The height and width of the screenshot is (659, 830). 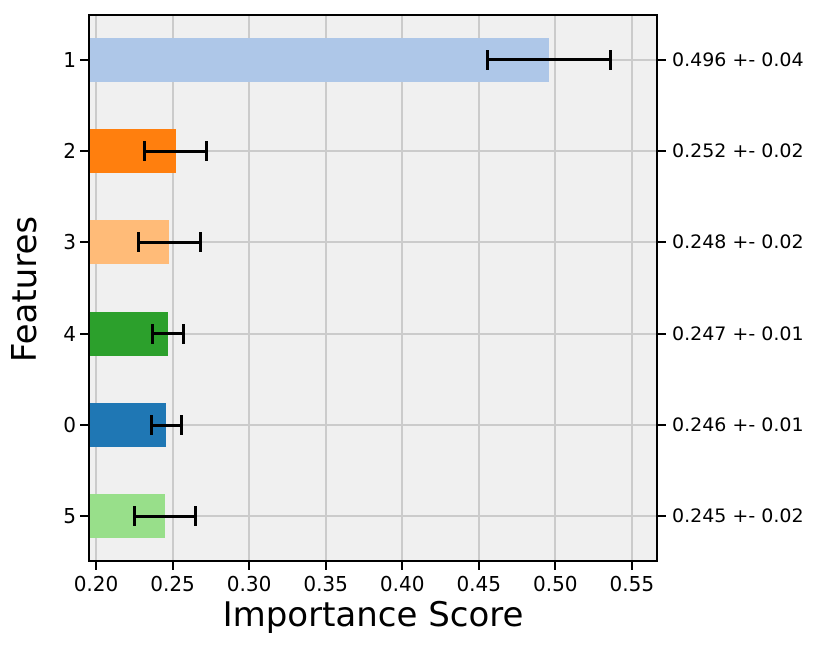 What do you see at coordinates (738, 516) in the screenshot?
I see `bar-annotation: 0.245 +- 0.02` at bounding box center [738, 516].